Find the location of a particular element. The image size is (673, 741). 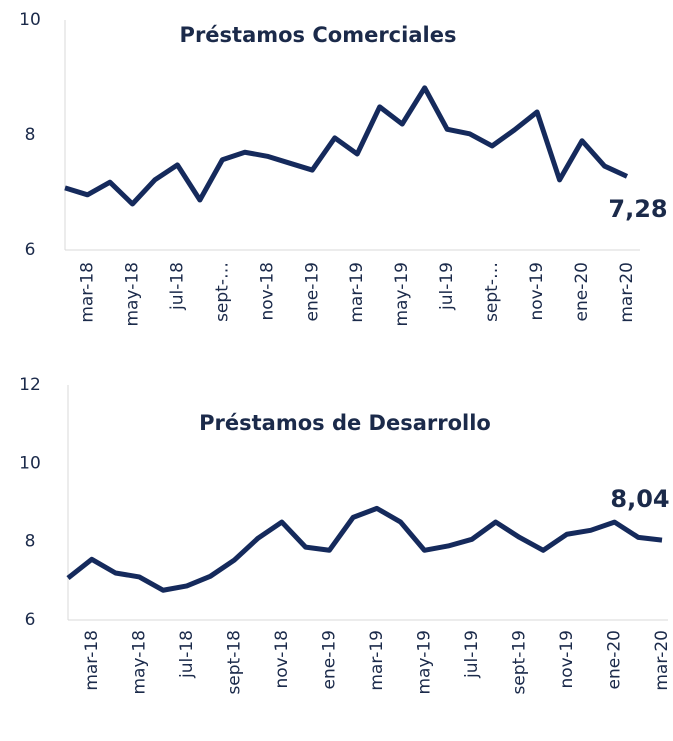

y-tick-label: 12 is located at coordinates (30, 385).